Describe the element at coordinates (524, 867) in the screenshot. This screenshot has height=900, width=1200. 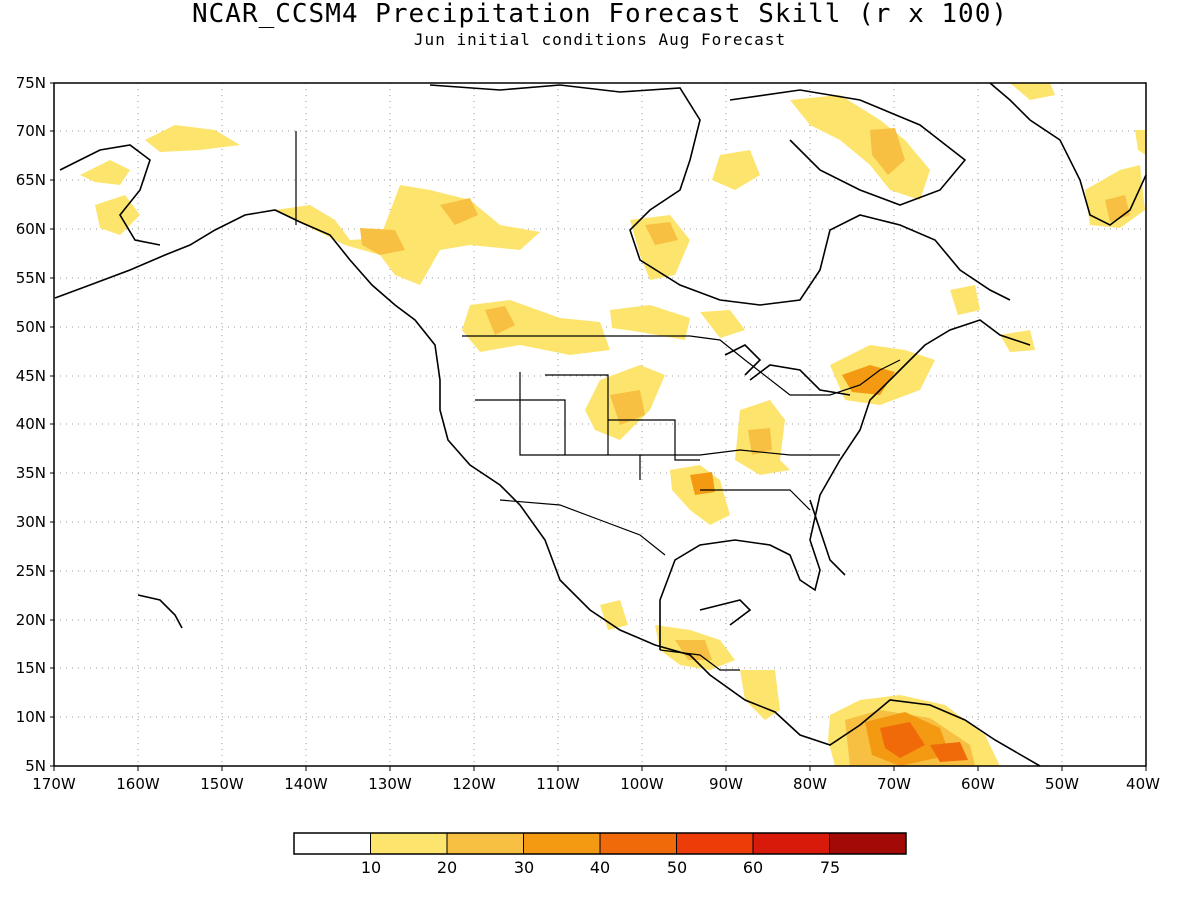
I see `colorbar-label: 30` at that location.